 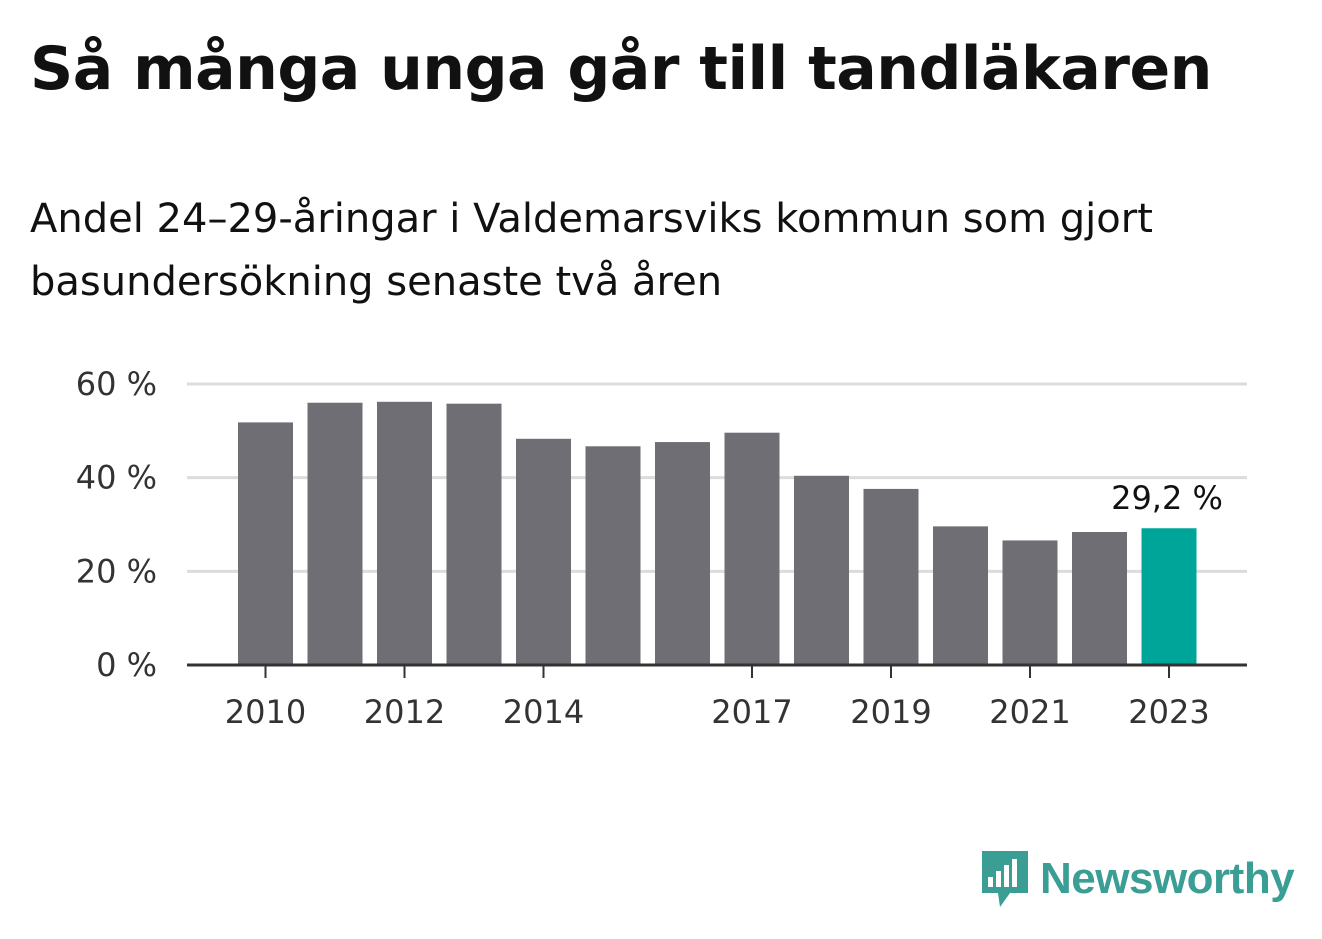 What do you see at coordinates (116, 478) in the screenshot?
I see `y-tick-label: 40 %` at bounding box center [116, 478].